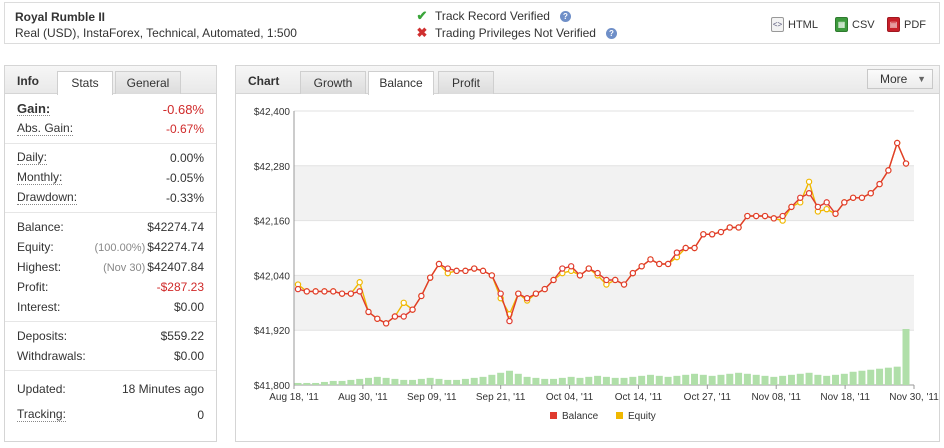 The width and height of the screenshot is (944, 448). Describe the element at coordinates (110, 346) in the screenshot. I see `deposits-group: Deposits: $559.22 Withdrawals: $0.00` at that location.